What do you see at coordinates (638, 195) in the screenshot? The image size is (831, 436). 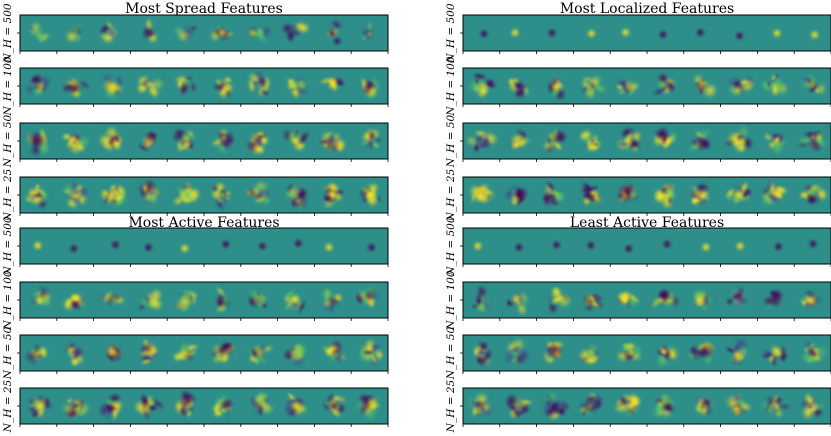 I see `feature-strip: N_H = 25` at bounding box center [638, 195].